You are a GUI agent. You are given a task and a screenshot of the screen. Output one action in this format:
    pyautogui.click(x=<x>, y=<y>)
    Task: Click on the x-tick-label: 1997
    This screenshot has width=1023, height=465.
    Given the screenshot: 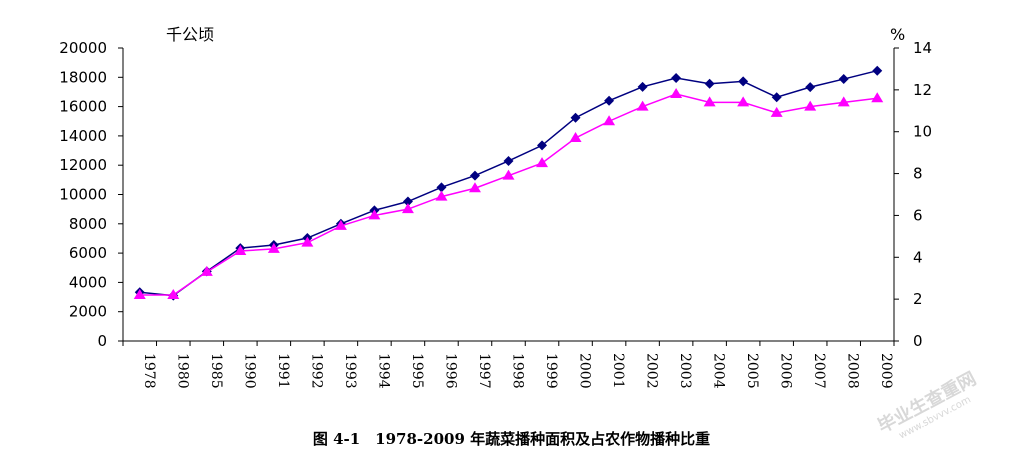 What is the action you would take?
    pyautogui.click(x=484, y=371)
    